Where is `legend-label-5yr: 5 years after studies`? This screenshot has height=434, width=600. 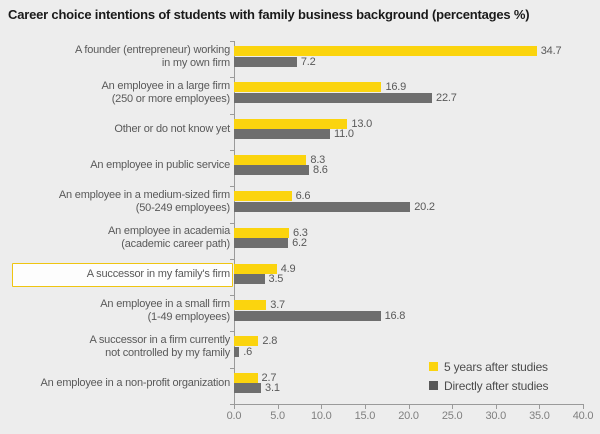 legend-label-5yr: 5 years after studies is located at coordinates (496, 366).